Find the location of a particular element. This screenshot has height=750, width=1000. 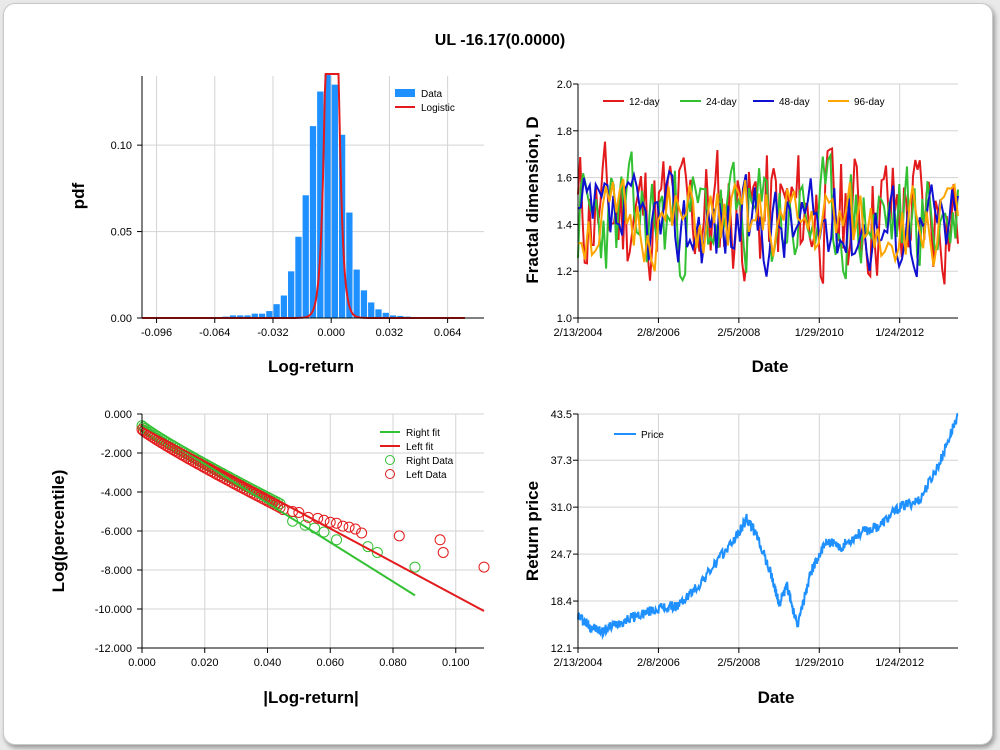

x-tick-label: 0.020 is located at coordinates (205, 663).